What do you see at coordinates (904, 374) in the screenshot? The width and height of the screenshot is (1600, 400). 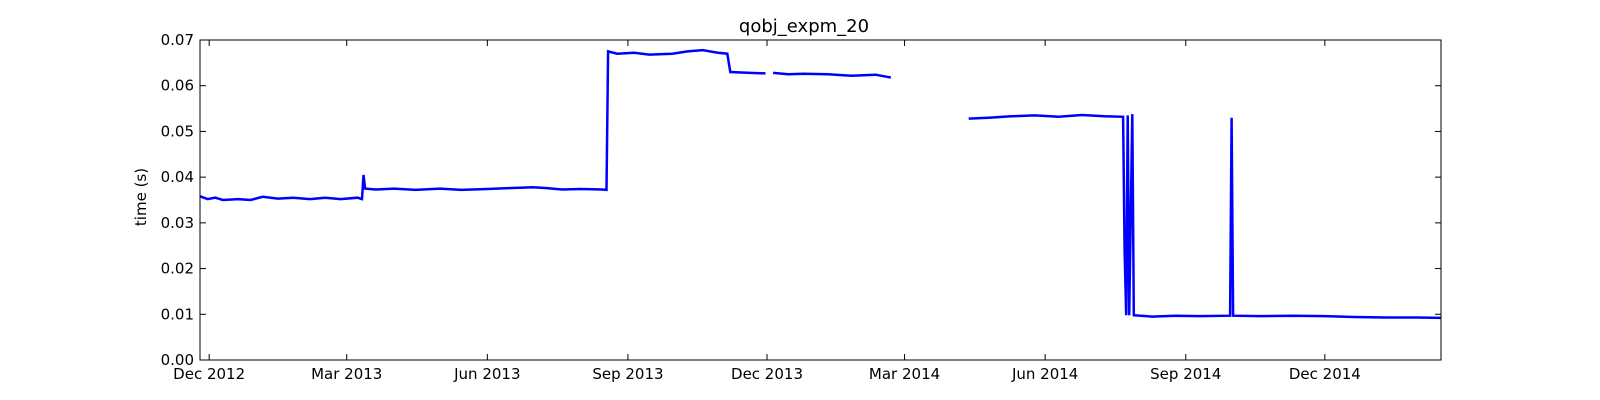 I see `x-tick-label: Mar 2014` at bounding box center [904, 374].